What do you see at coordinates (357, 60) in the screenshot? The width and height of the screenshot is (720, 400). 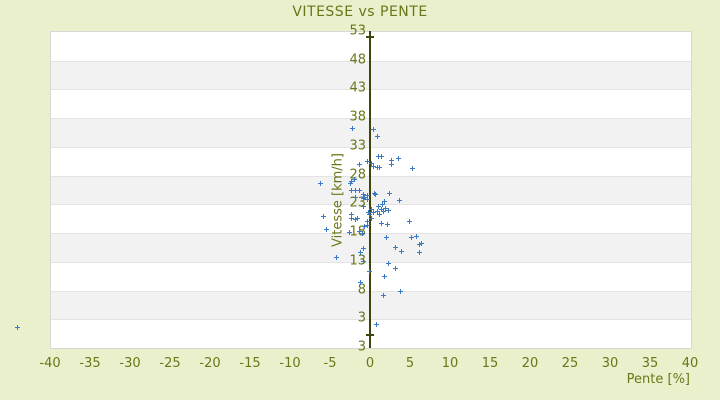 I see `y-tick-label: 48` at bounding box center [357, 60].